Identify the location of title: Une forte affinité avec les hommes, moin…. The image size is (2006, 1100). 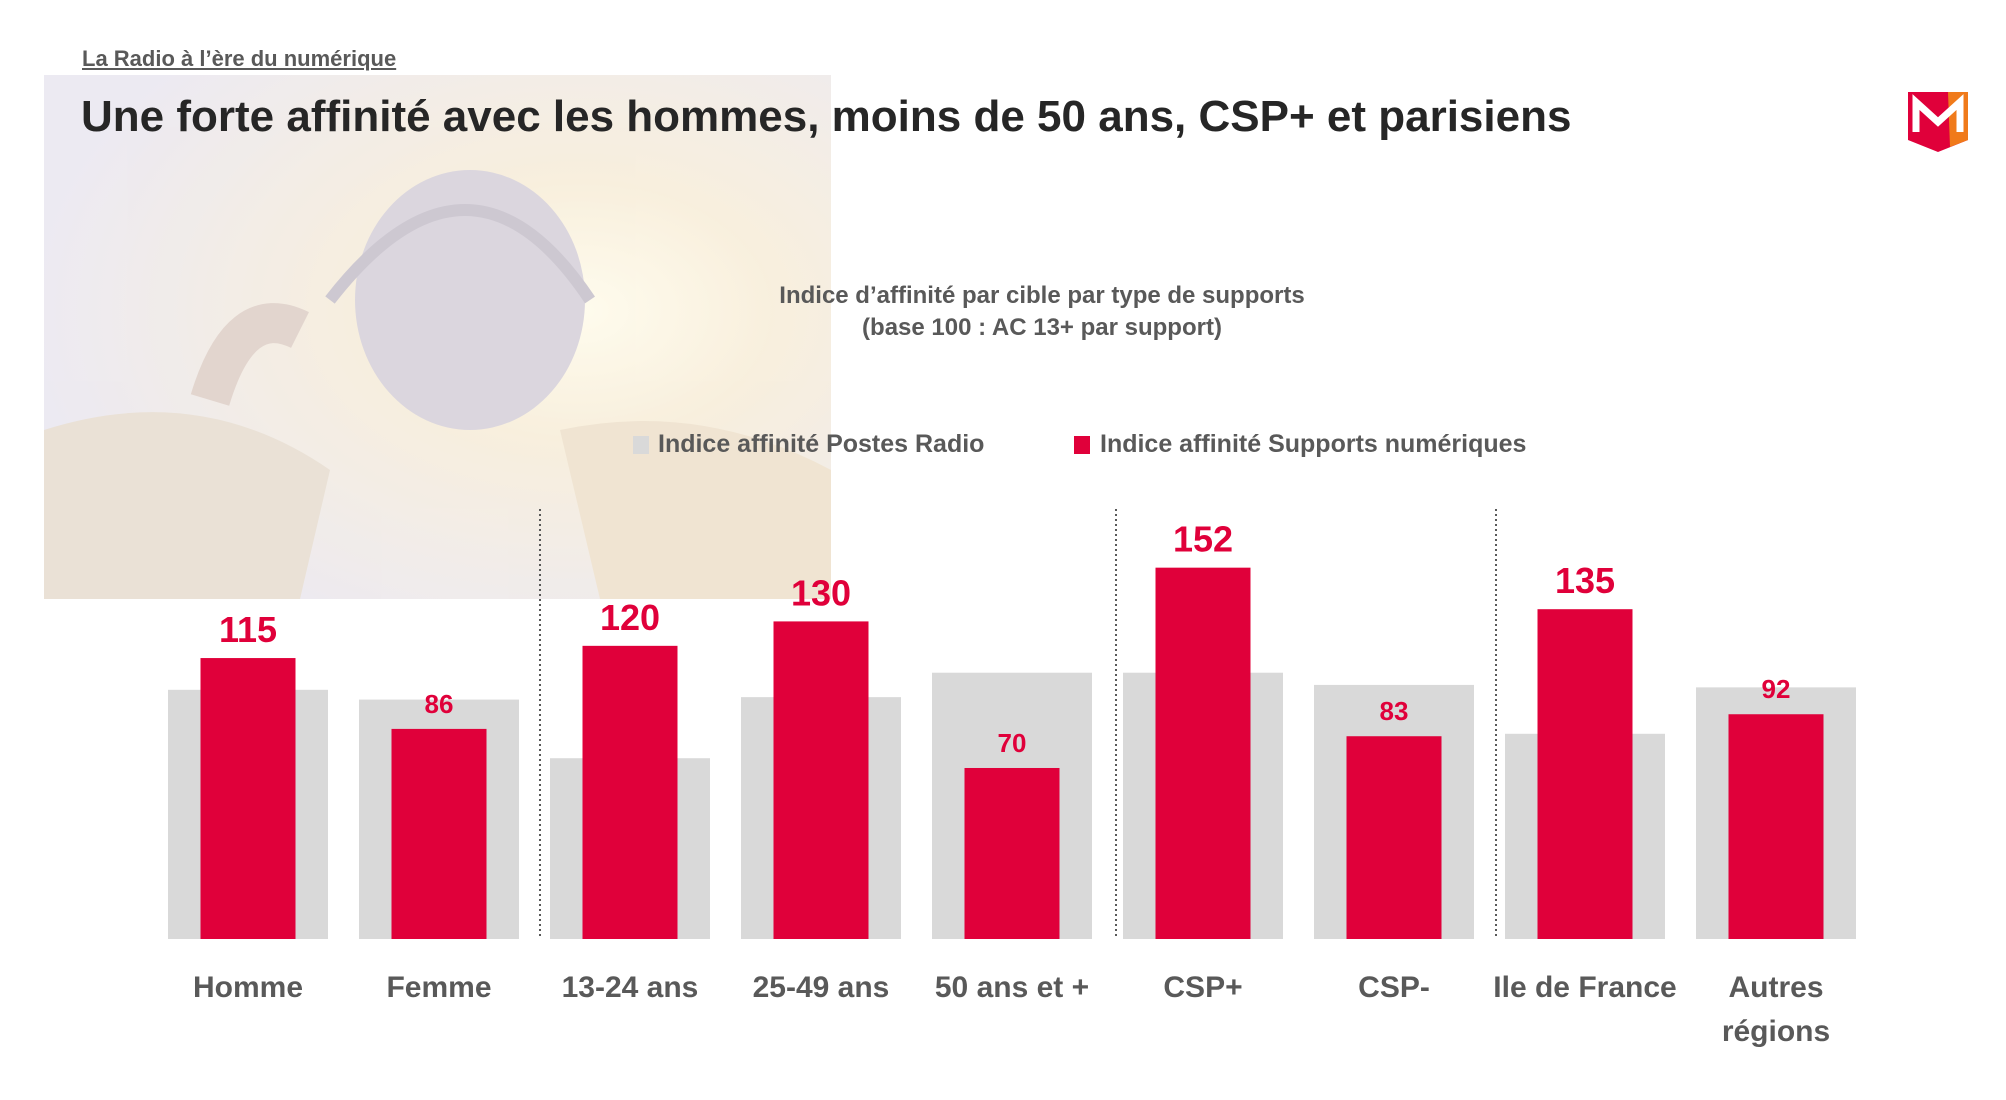
(826, 116).